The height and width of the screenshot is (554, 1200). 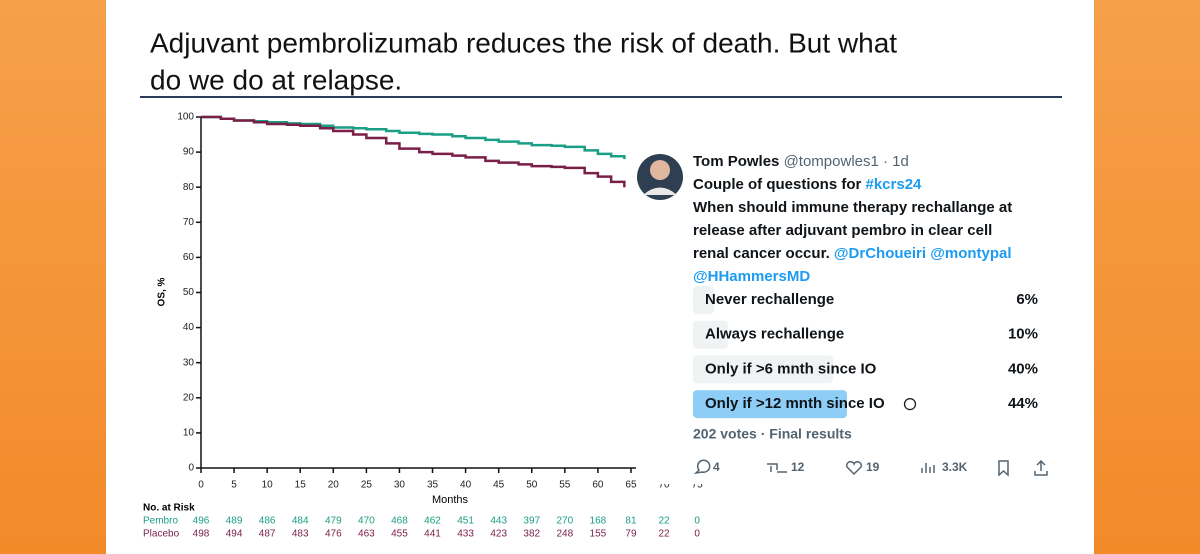 What do you see at coordinates (854, 468) in the screenshot?
I see `like-icon` at bounding box center [854, 468].